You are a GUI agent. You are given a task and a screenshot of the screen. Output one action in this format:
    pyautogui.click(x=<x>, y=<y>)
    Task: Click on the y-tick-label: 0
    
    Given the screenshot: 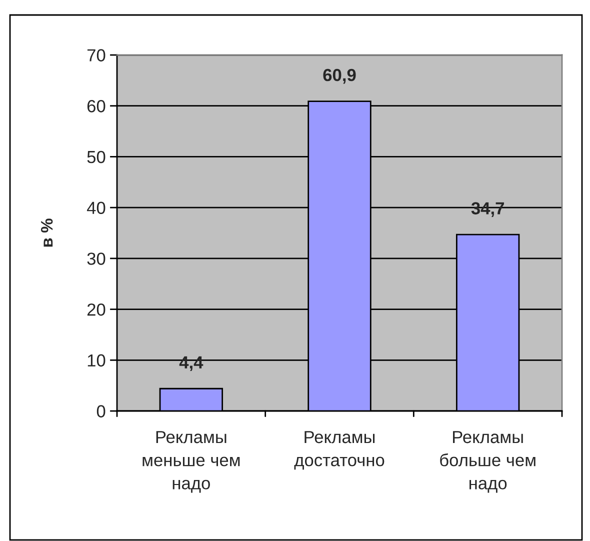 What is the action you would take?
    pyautogui.click(x=101, y=411)
    